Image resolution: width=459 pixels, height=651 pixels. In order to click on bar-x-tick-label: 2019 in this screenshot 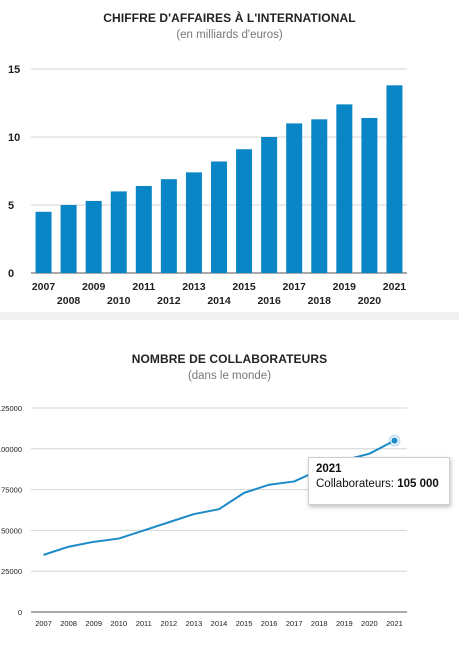, I will do `click(345, 287)`.